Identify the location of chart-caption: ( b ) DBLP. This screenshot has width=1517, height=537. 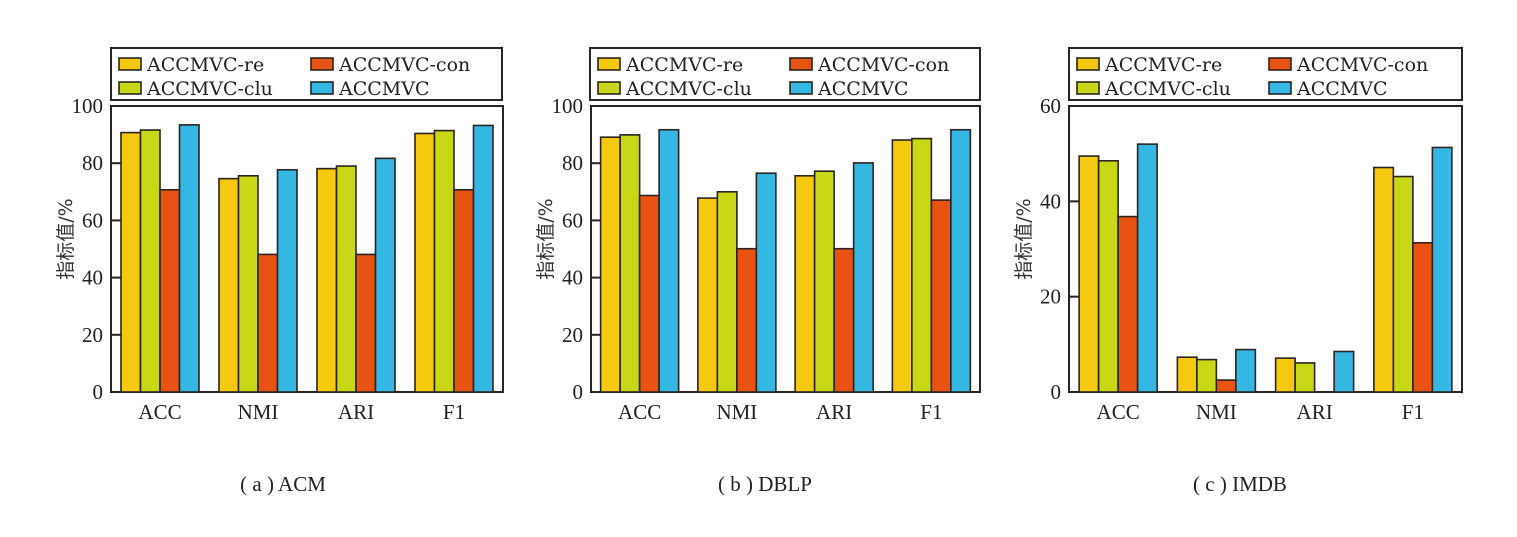
(765, 484).